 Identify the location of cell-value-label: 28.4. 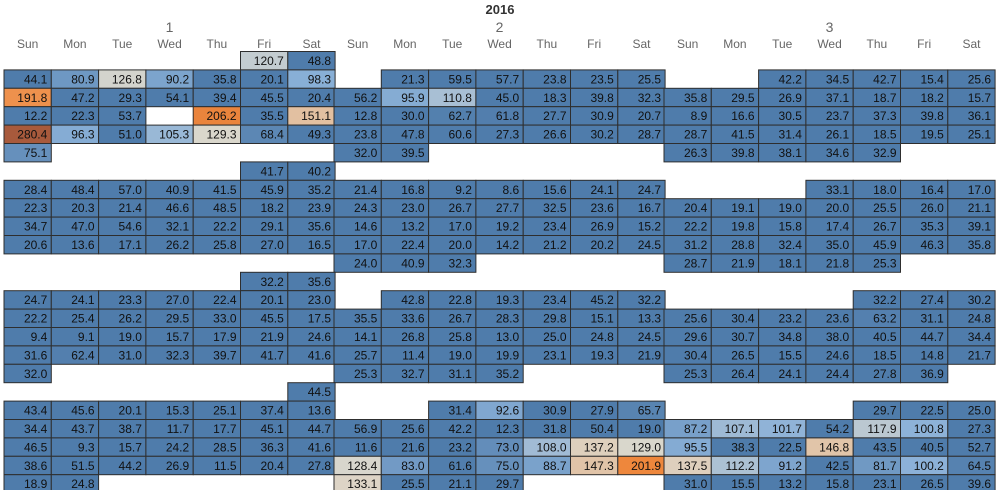
(36, 190).